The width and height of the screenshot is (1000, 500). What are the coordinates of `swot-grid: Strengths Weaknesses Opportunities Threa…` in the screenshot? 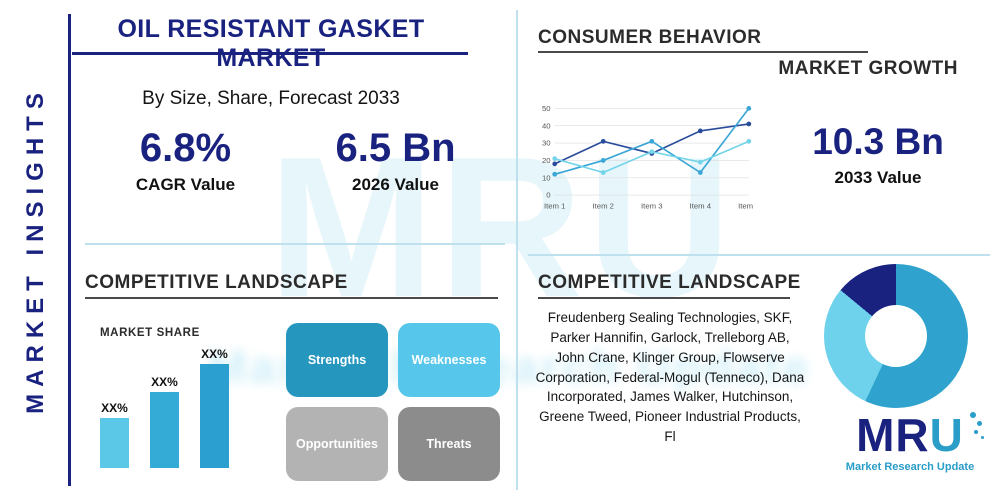 It's located at (393, 402).